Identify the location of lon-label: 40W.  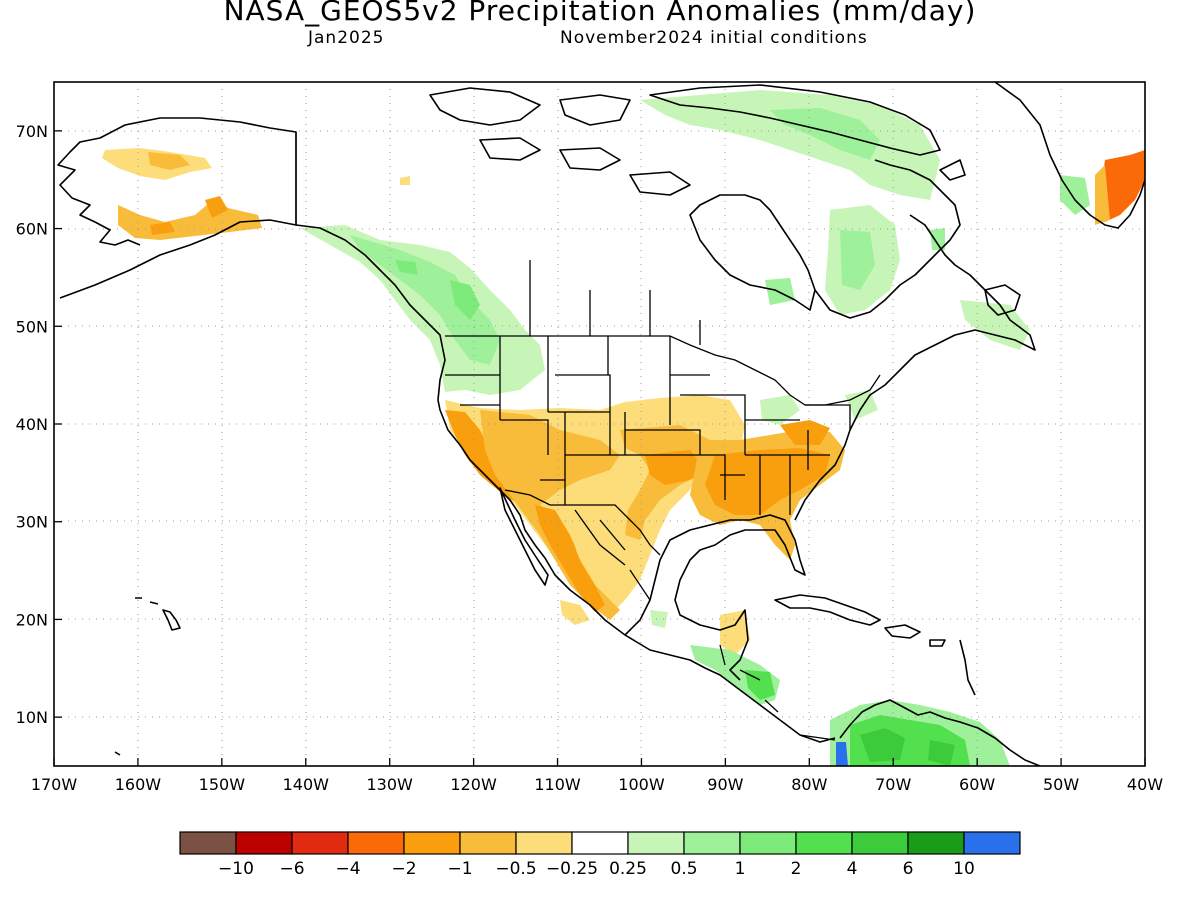
(1145, 784).